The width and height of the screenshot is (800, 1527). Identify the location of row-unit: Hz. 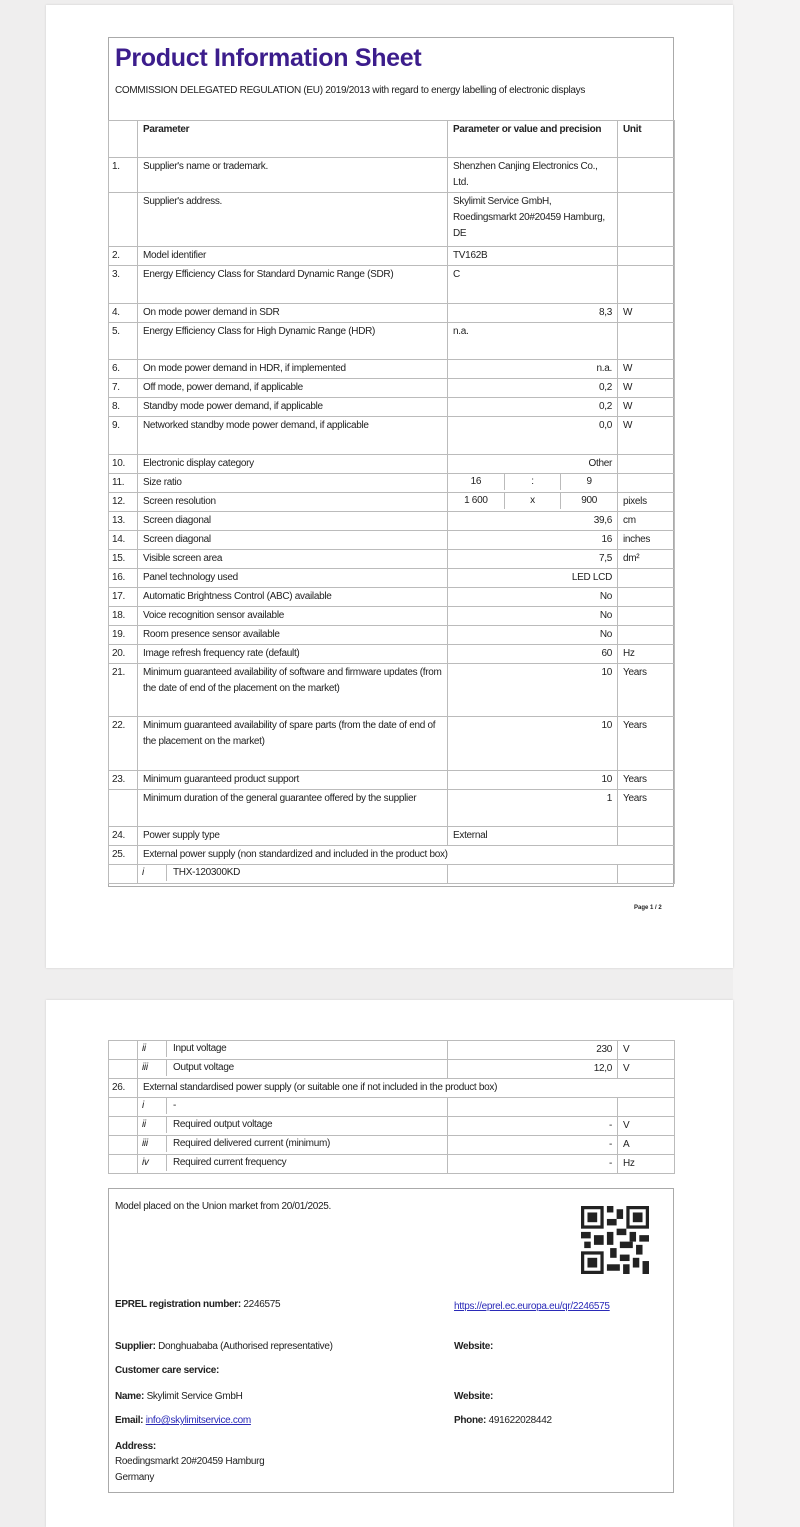
(646, 1164).